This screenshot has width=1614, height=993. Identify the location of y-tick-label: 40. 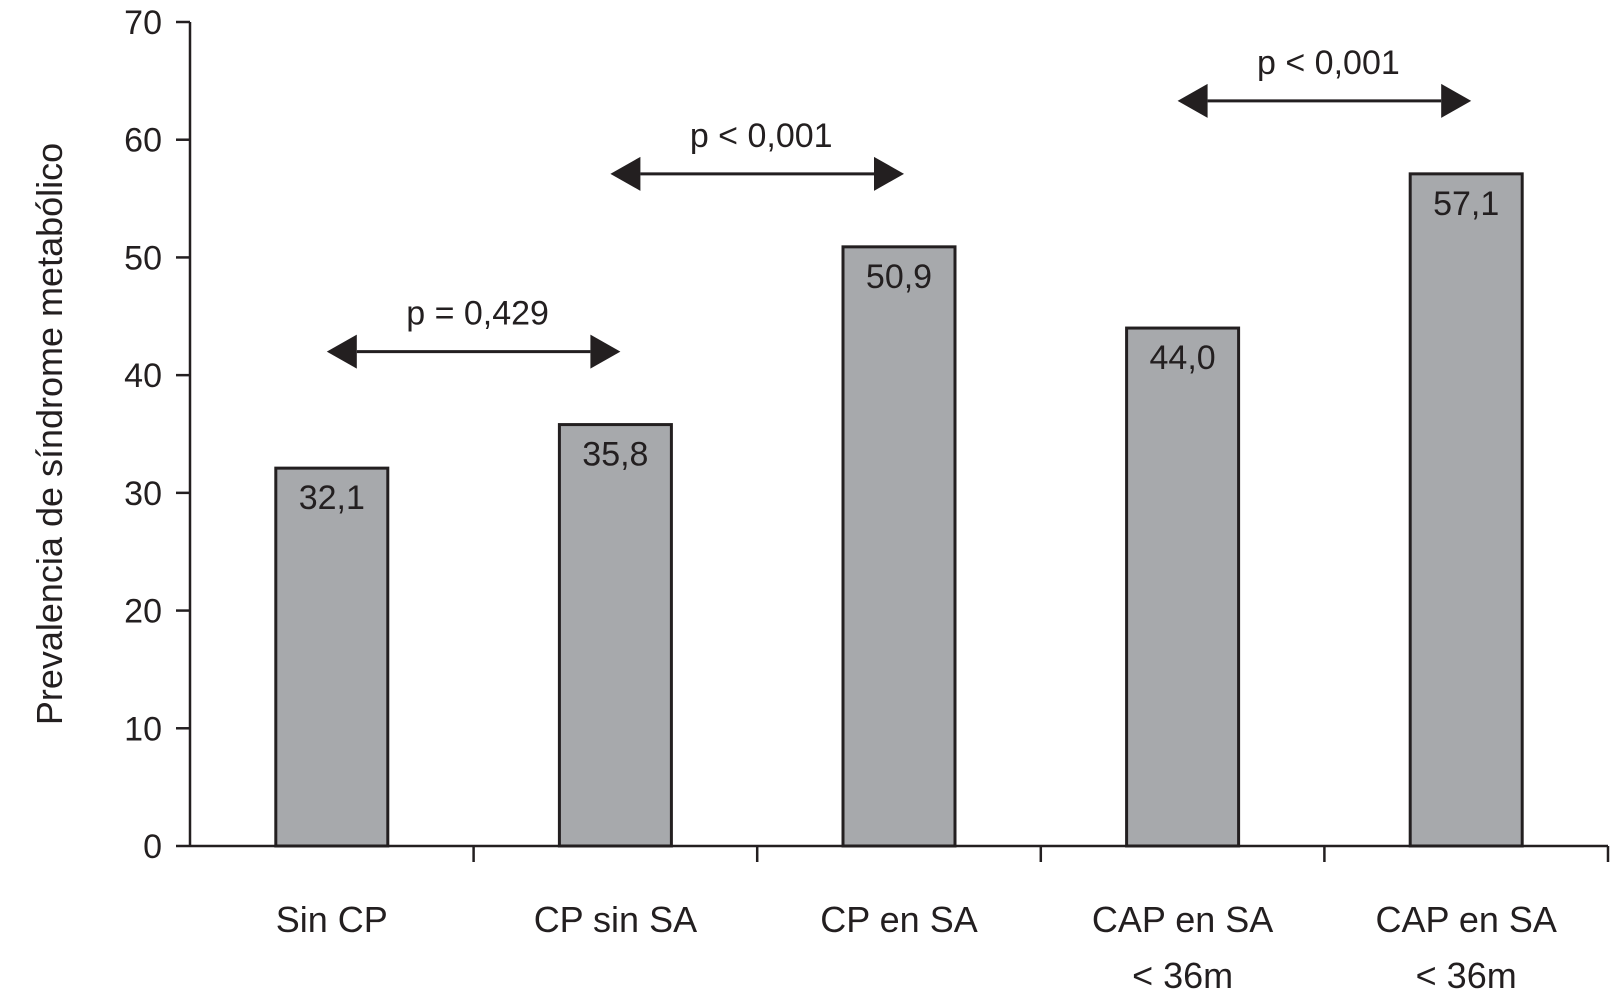
(143, 376).